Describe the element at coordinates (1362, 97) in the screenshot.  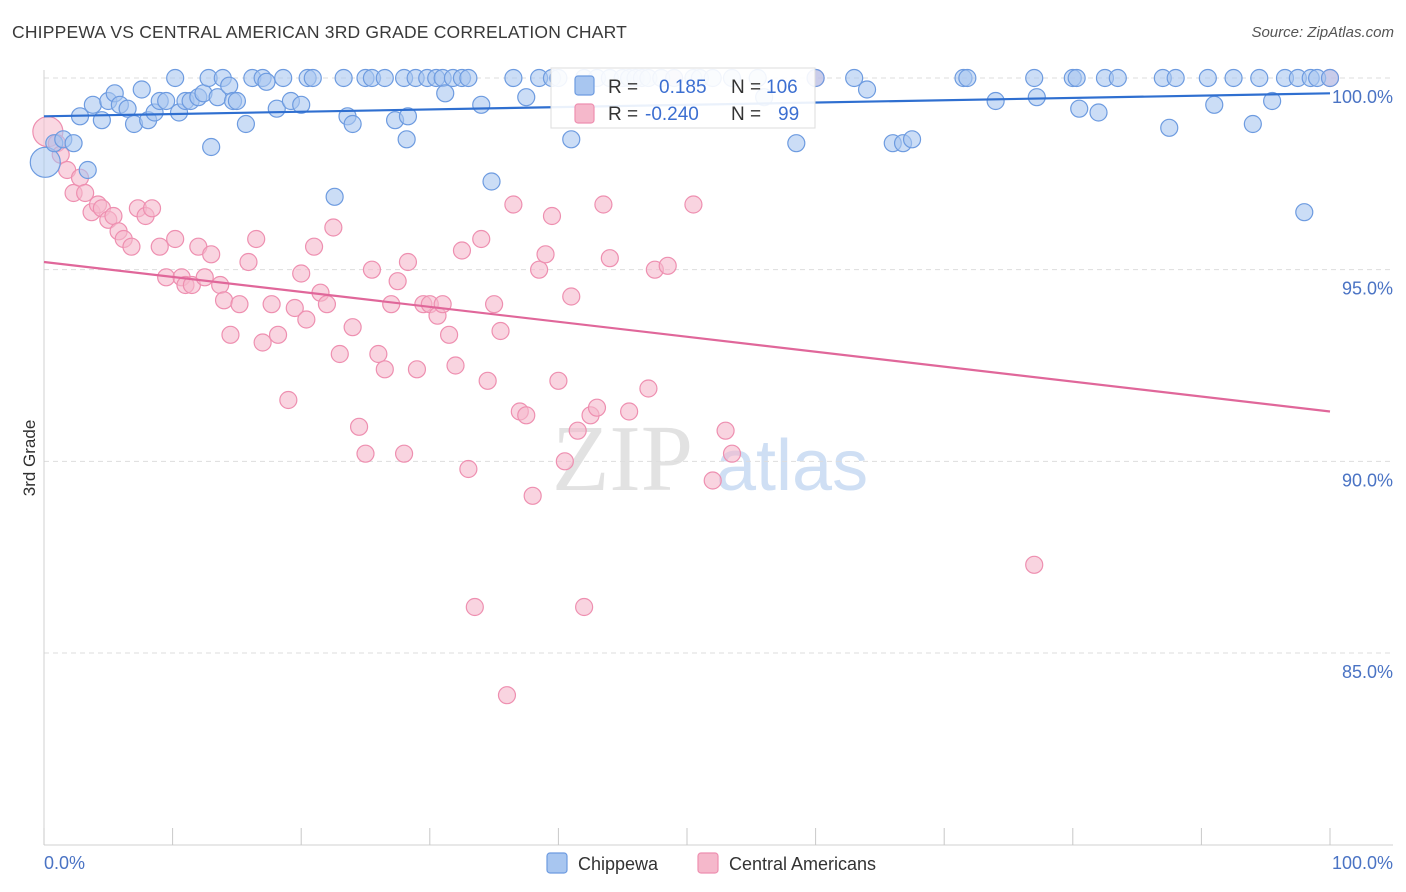
I see `y-tick-label: 100.0%` at that location.